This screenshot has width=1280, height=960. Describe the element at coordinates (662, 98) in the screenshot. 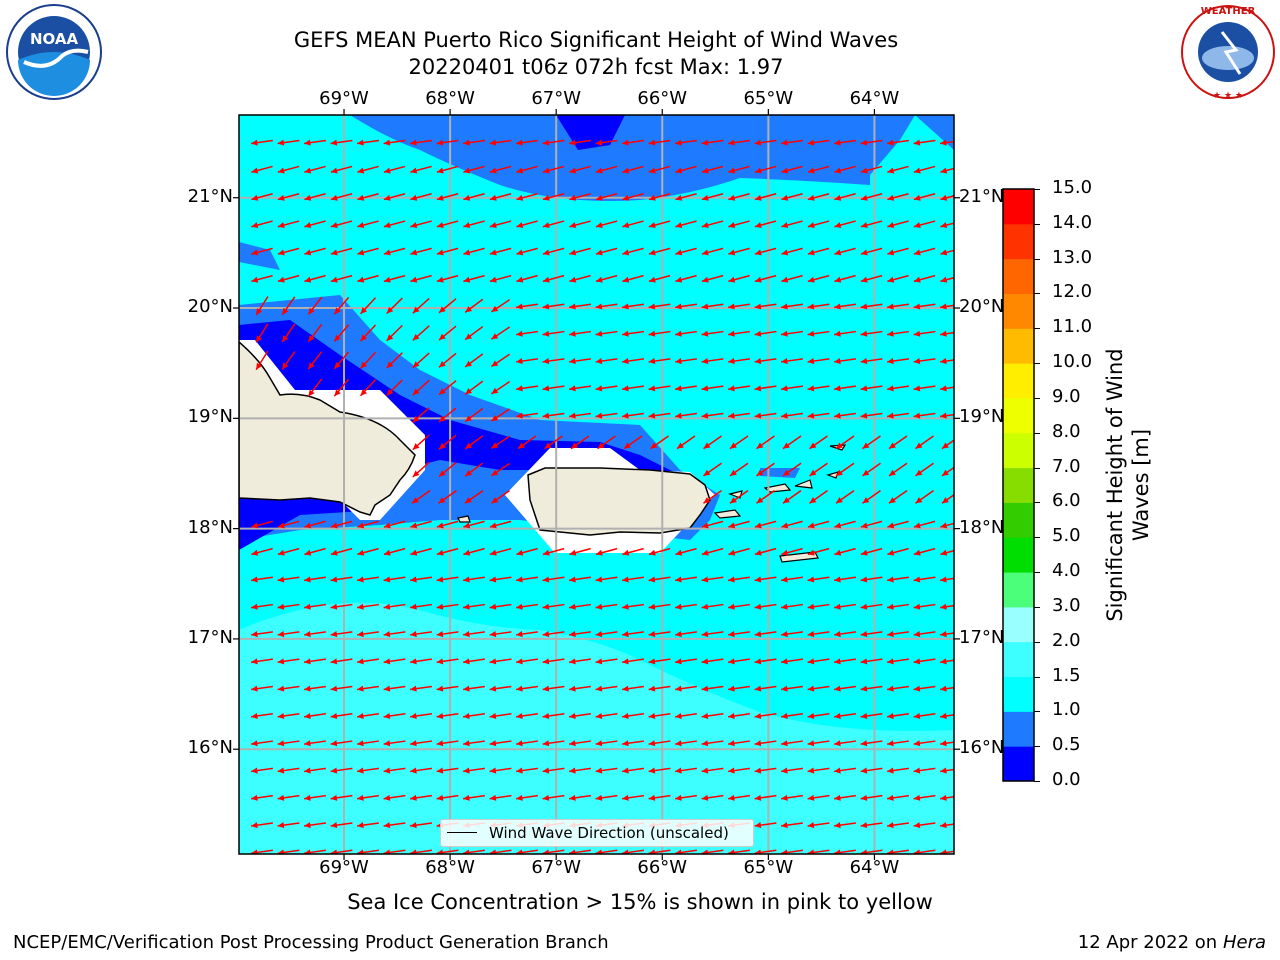

I see `lon-tick-label: 66°W` at that location.